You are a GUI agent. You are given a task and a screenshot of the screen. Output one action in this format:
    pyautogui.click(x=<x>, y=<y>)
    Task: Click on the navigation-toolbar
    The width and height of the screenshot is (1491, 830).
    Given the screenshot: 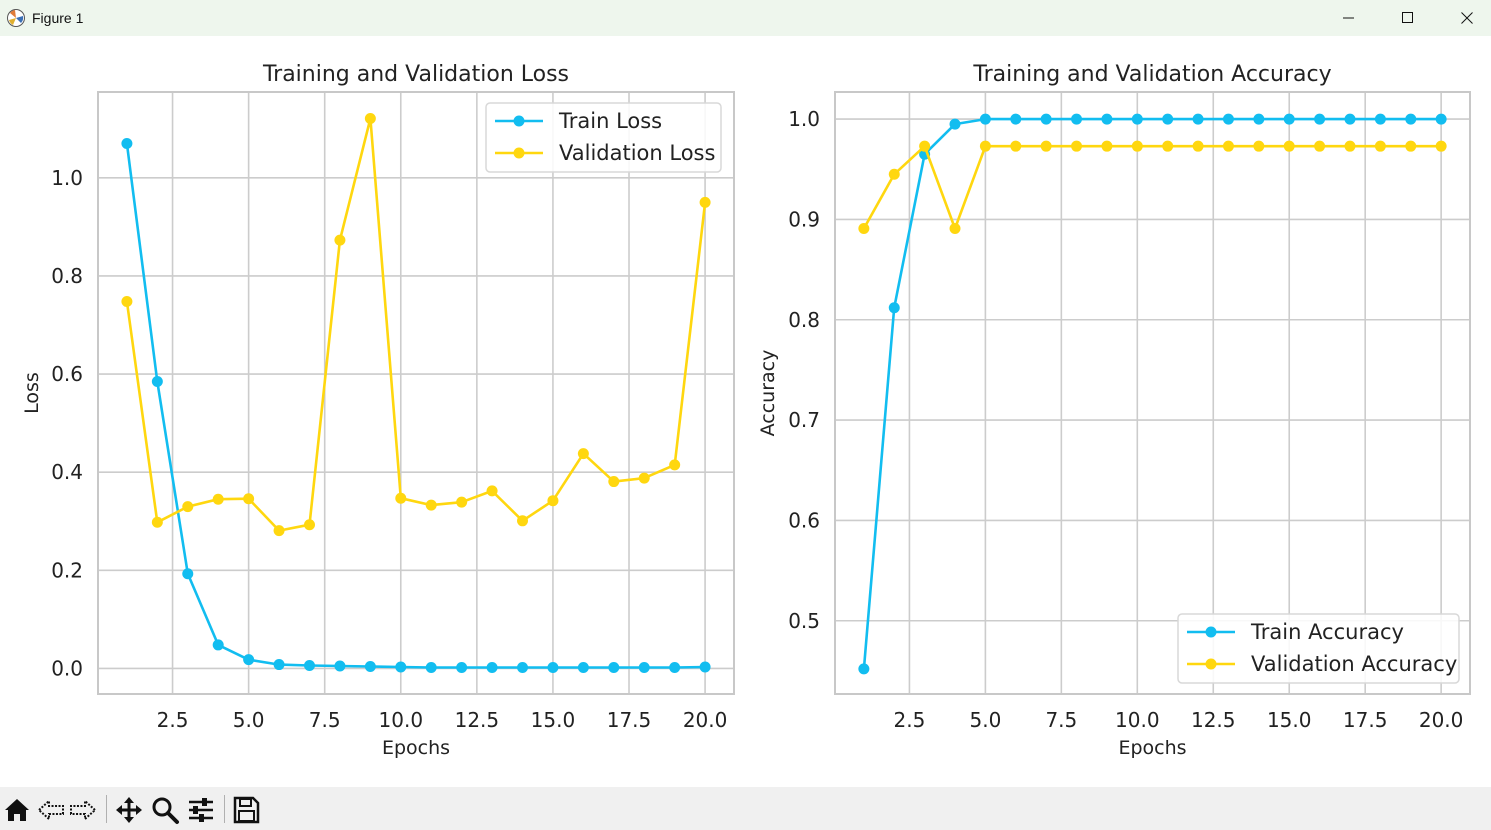 What is the action you would take?
    pyautogui.click(x=745, y=808)
    